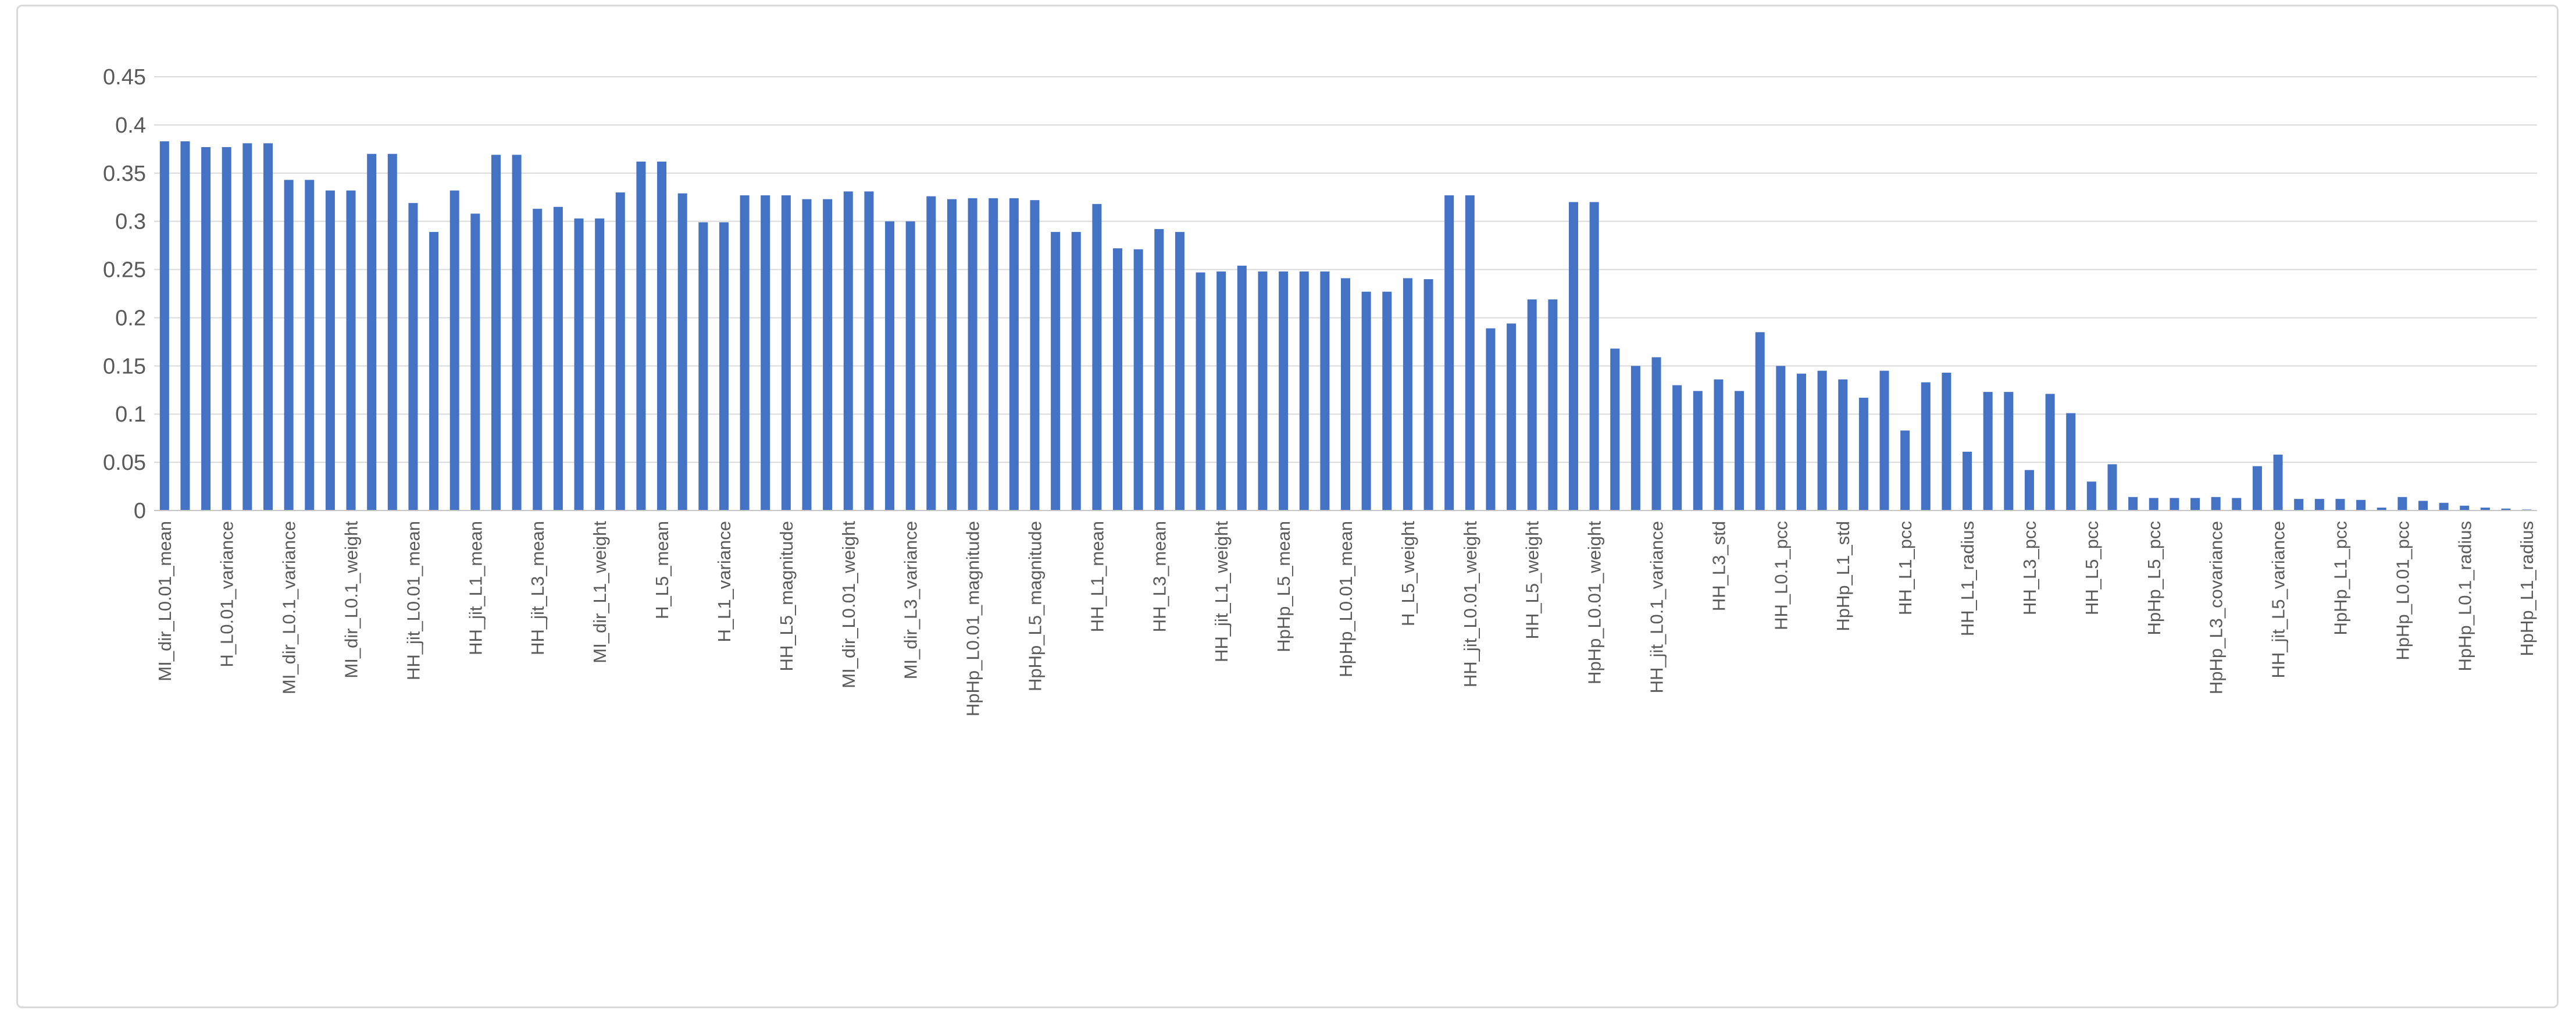  What do you see at coordinates (537, 588) in the screenshot?
I see `x-tick-label: HH_jit_L3_mean` at bounding box center [537, 588].